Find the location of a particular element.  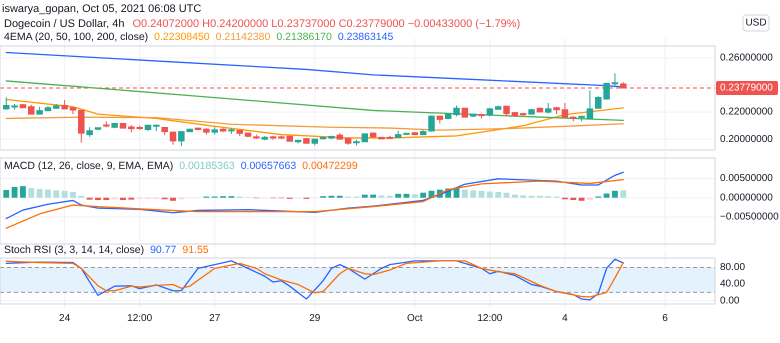

series-label: 91.55 is located at coordinates (195, 250).